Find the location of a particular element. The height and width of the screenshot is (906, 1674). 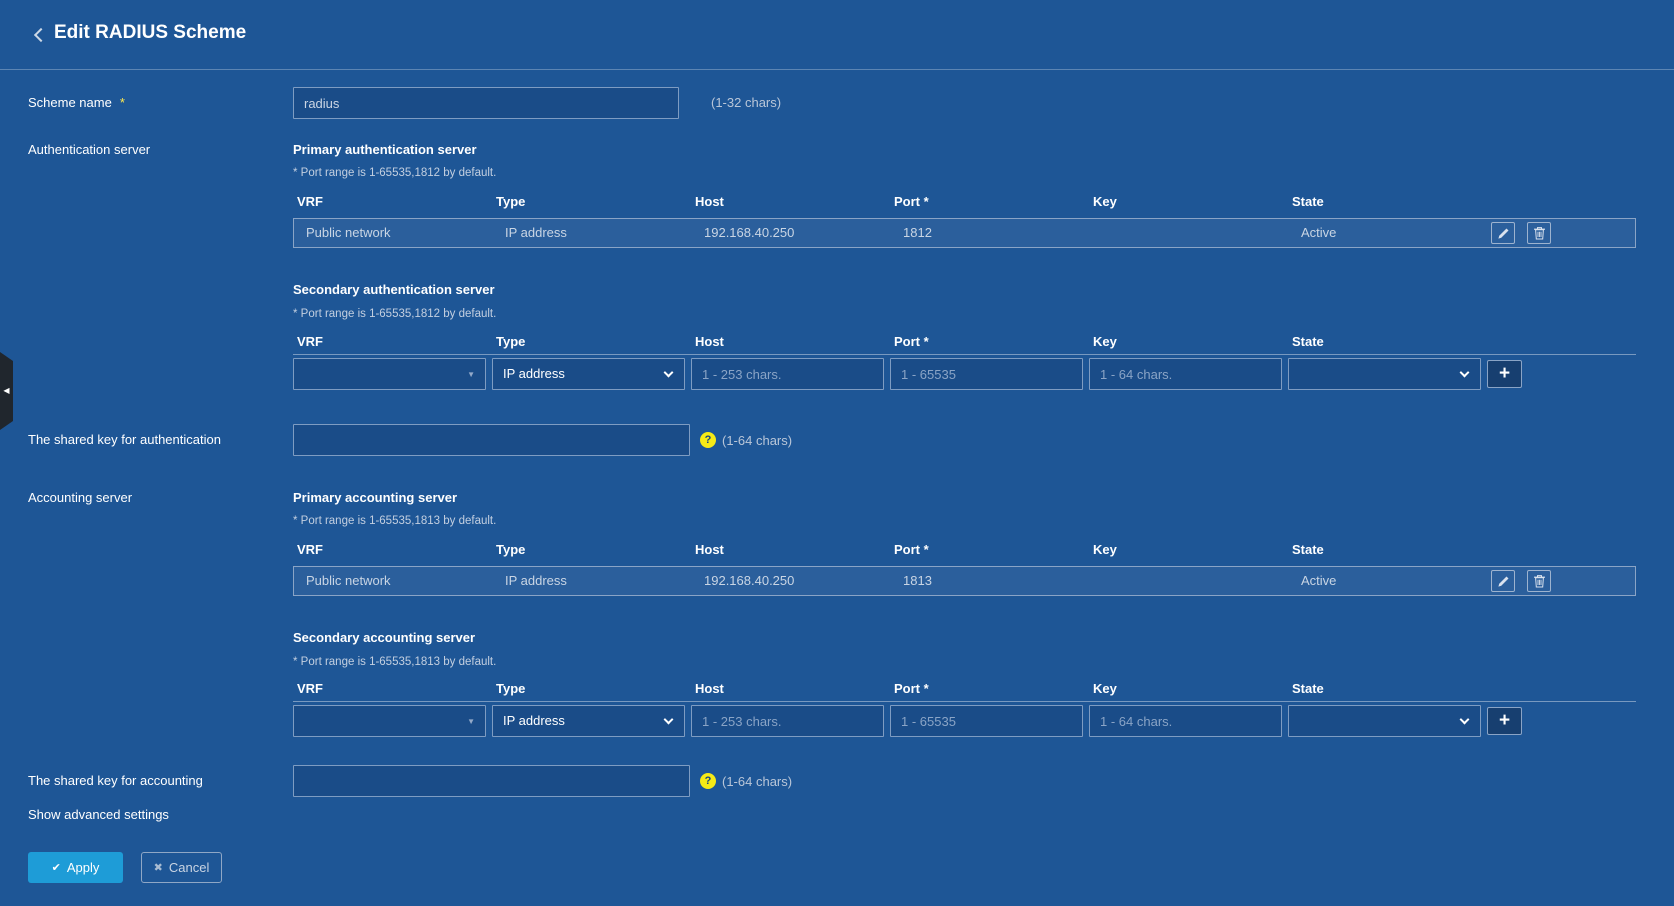

primary-auth-column-headers: VRF Type Host Port * Key State is located at coordinates (890, 201).